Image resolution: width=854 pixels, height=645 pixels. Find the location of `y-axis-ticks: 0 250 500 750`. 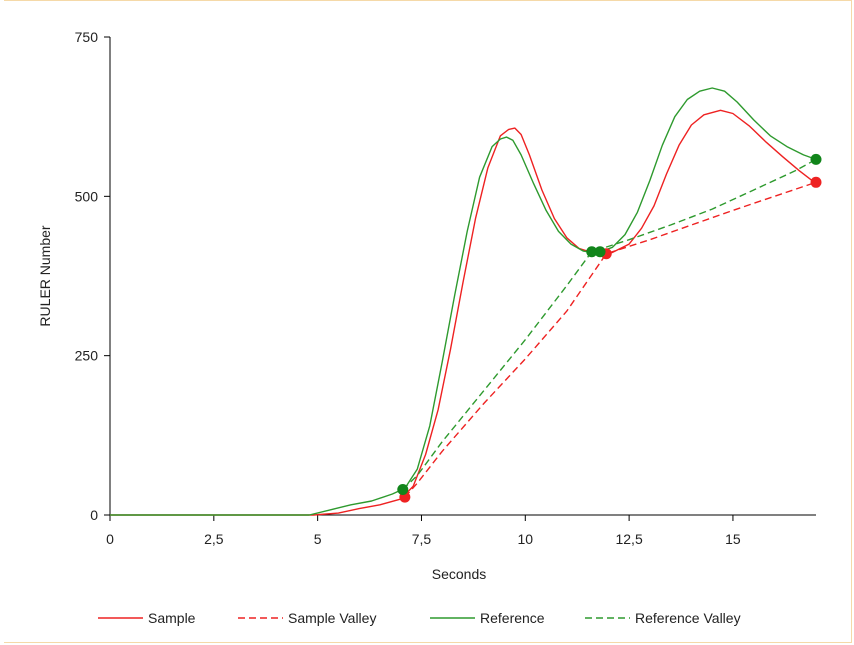

y-axis-ticks: 0 250 500 750 is located at coordinates (92, 276).